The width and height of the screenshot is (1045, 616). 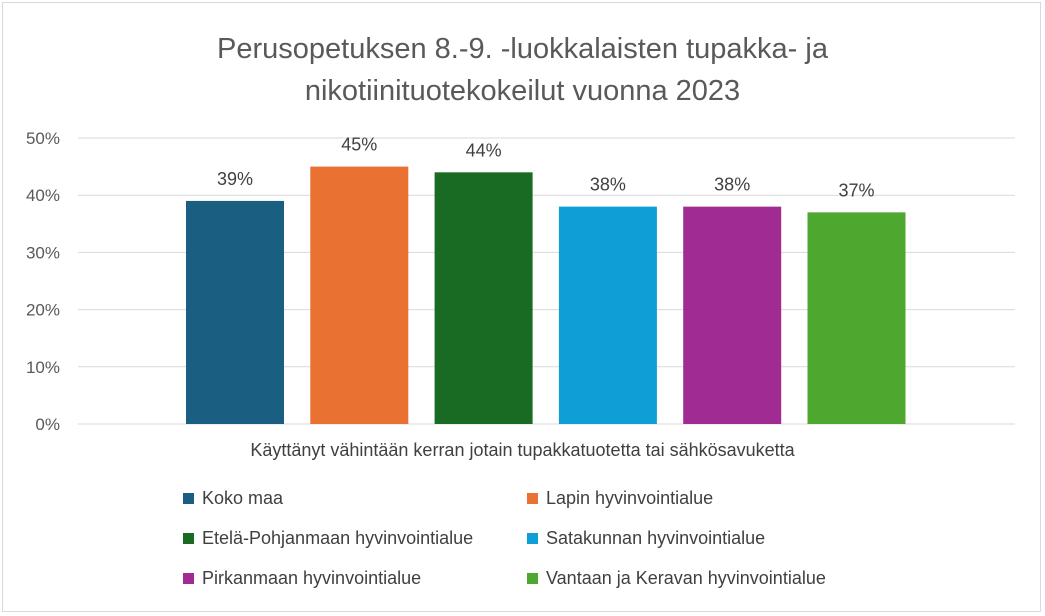 I want to click on y-tick-label: 0%, so click(x=47, y=424).